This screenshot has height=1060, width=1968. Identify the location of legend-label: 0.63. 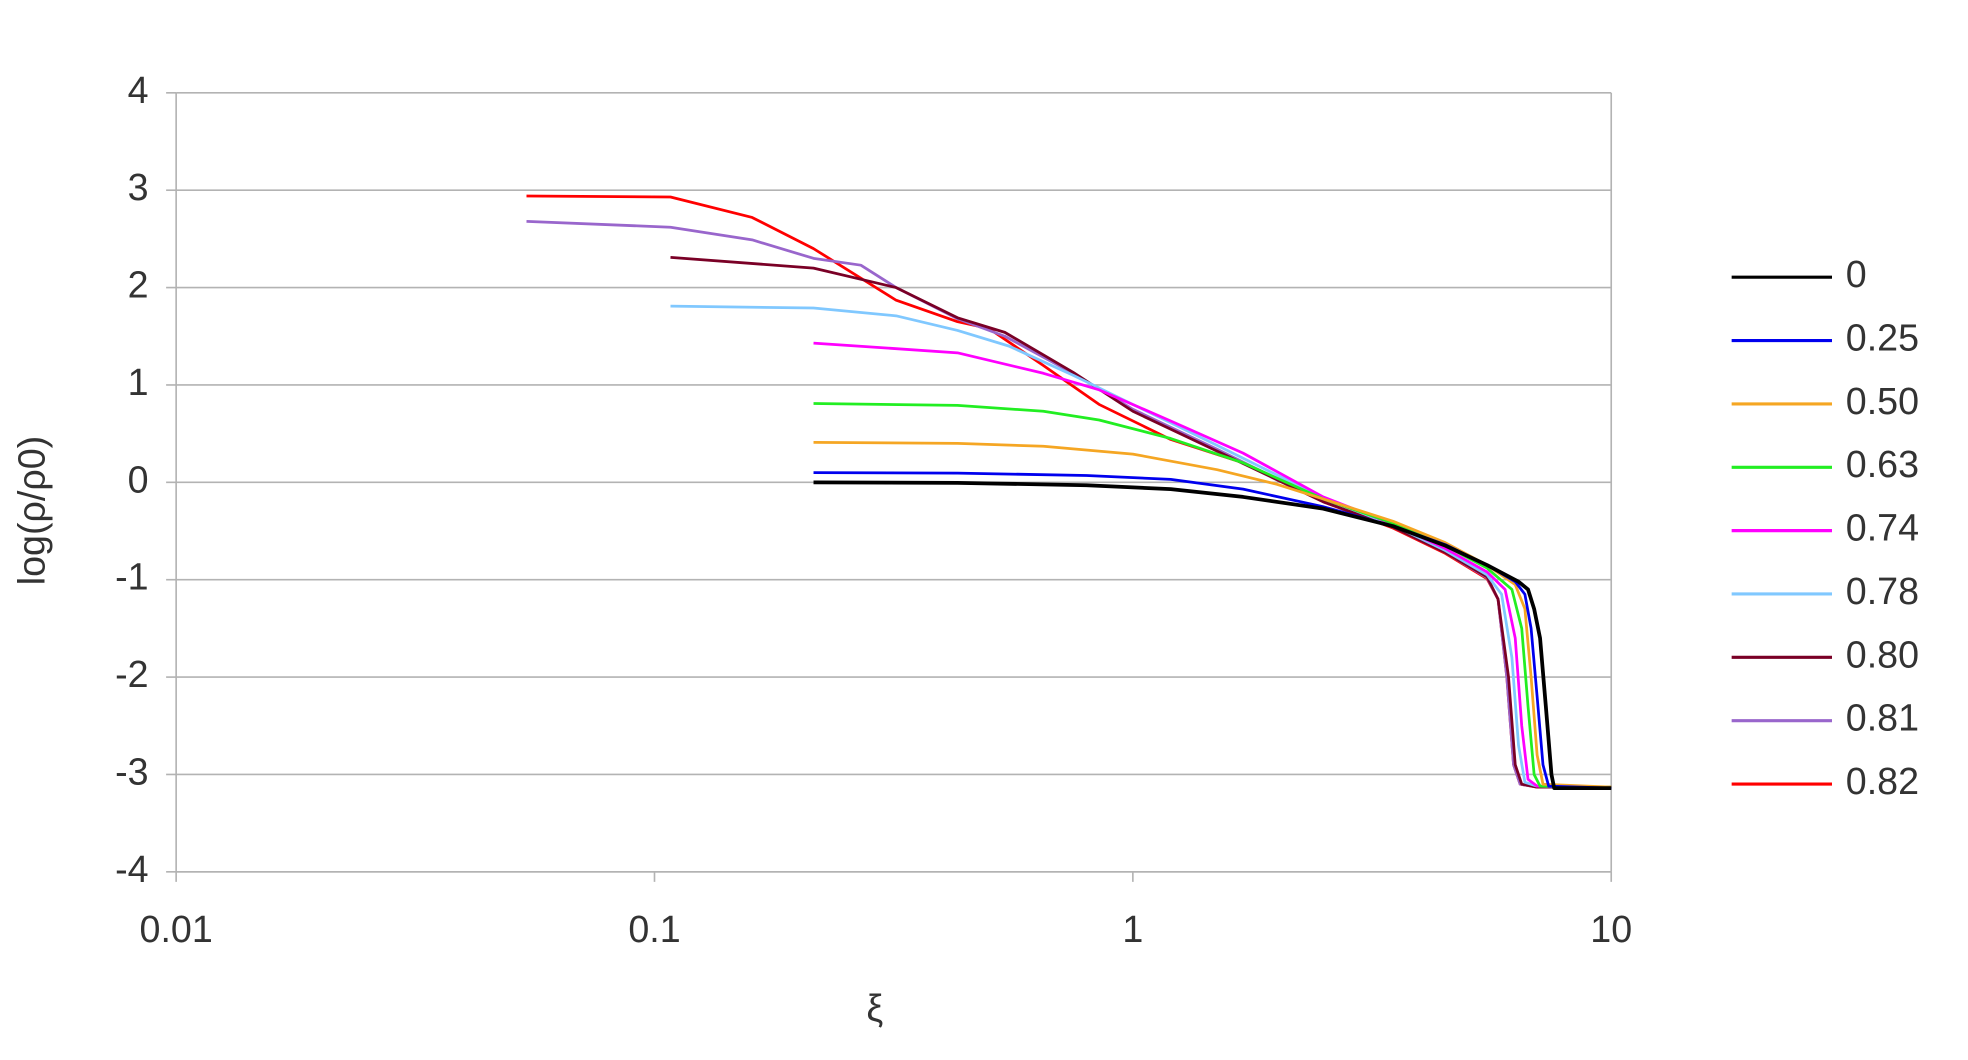
(1882, 464).